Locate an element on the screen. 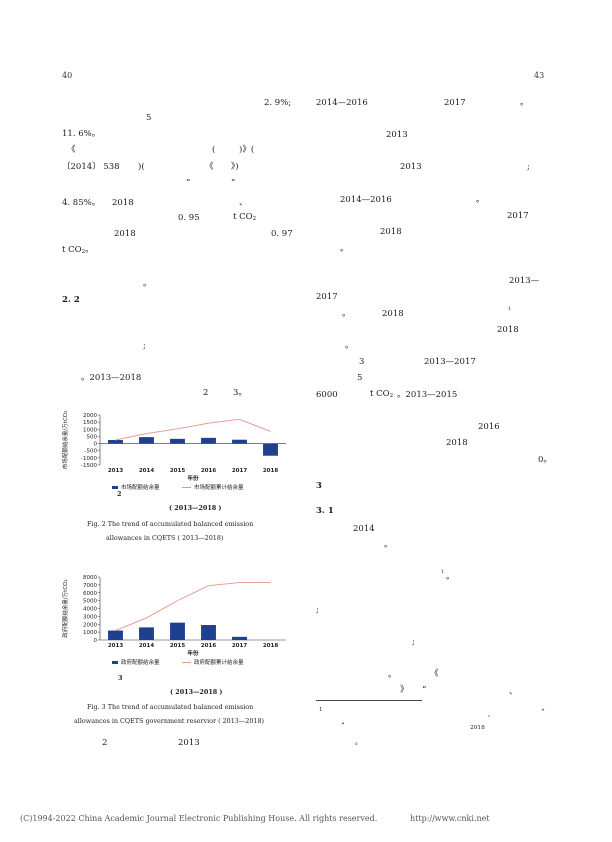 This screenshot has width=612, height=842. text-fragment: 2017 is located at coordinates (327, 297).